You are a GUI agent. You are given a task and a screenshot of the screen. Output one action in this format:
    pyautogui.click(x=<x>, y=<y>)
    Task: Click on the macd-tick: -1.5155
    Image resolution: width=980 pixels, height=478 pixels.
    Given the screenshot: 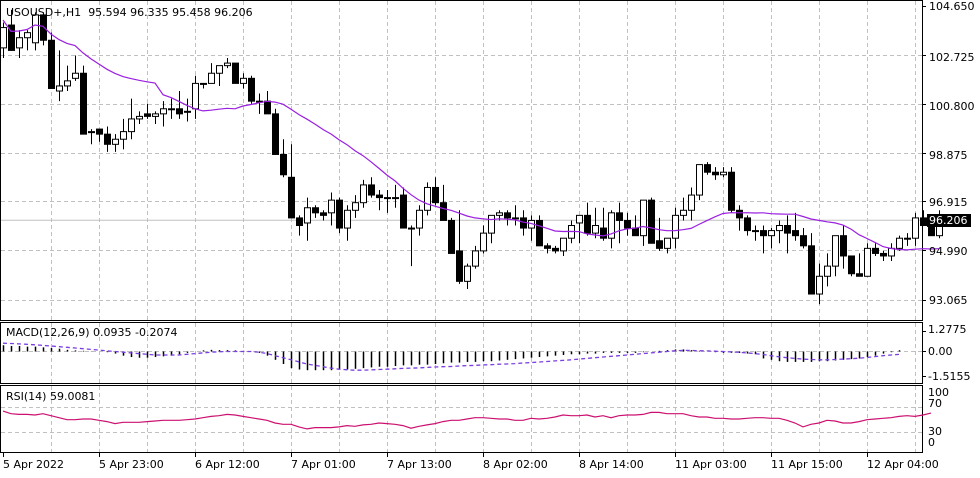 What is the action you would take?
    pyautogui.click(x=949, y=376)
    